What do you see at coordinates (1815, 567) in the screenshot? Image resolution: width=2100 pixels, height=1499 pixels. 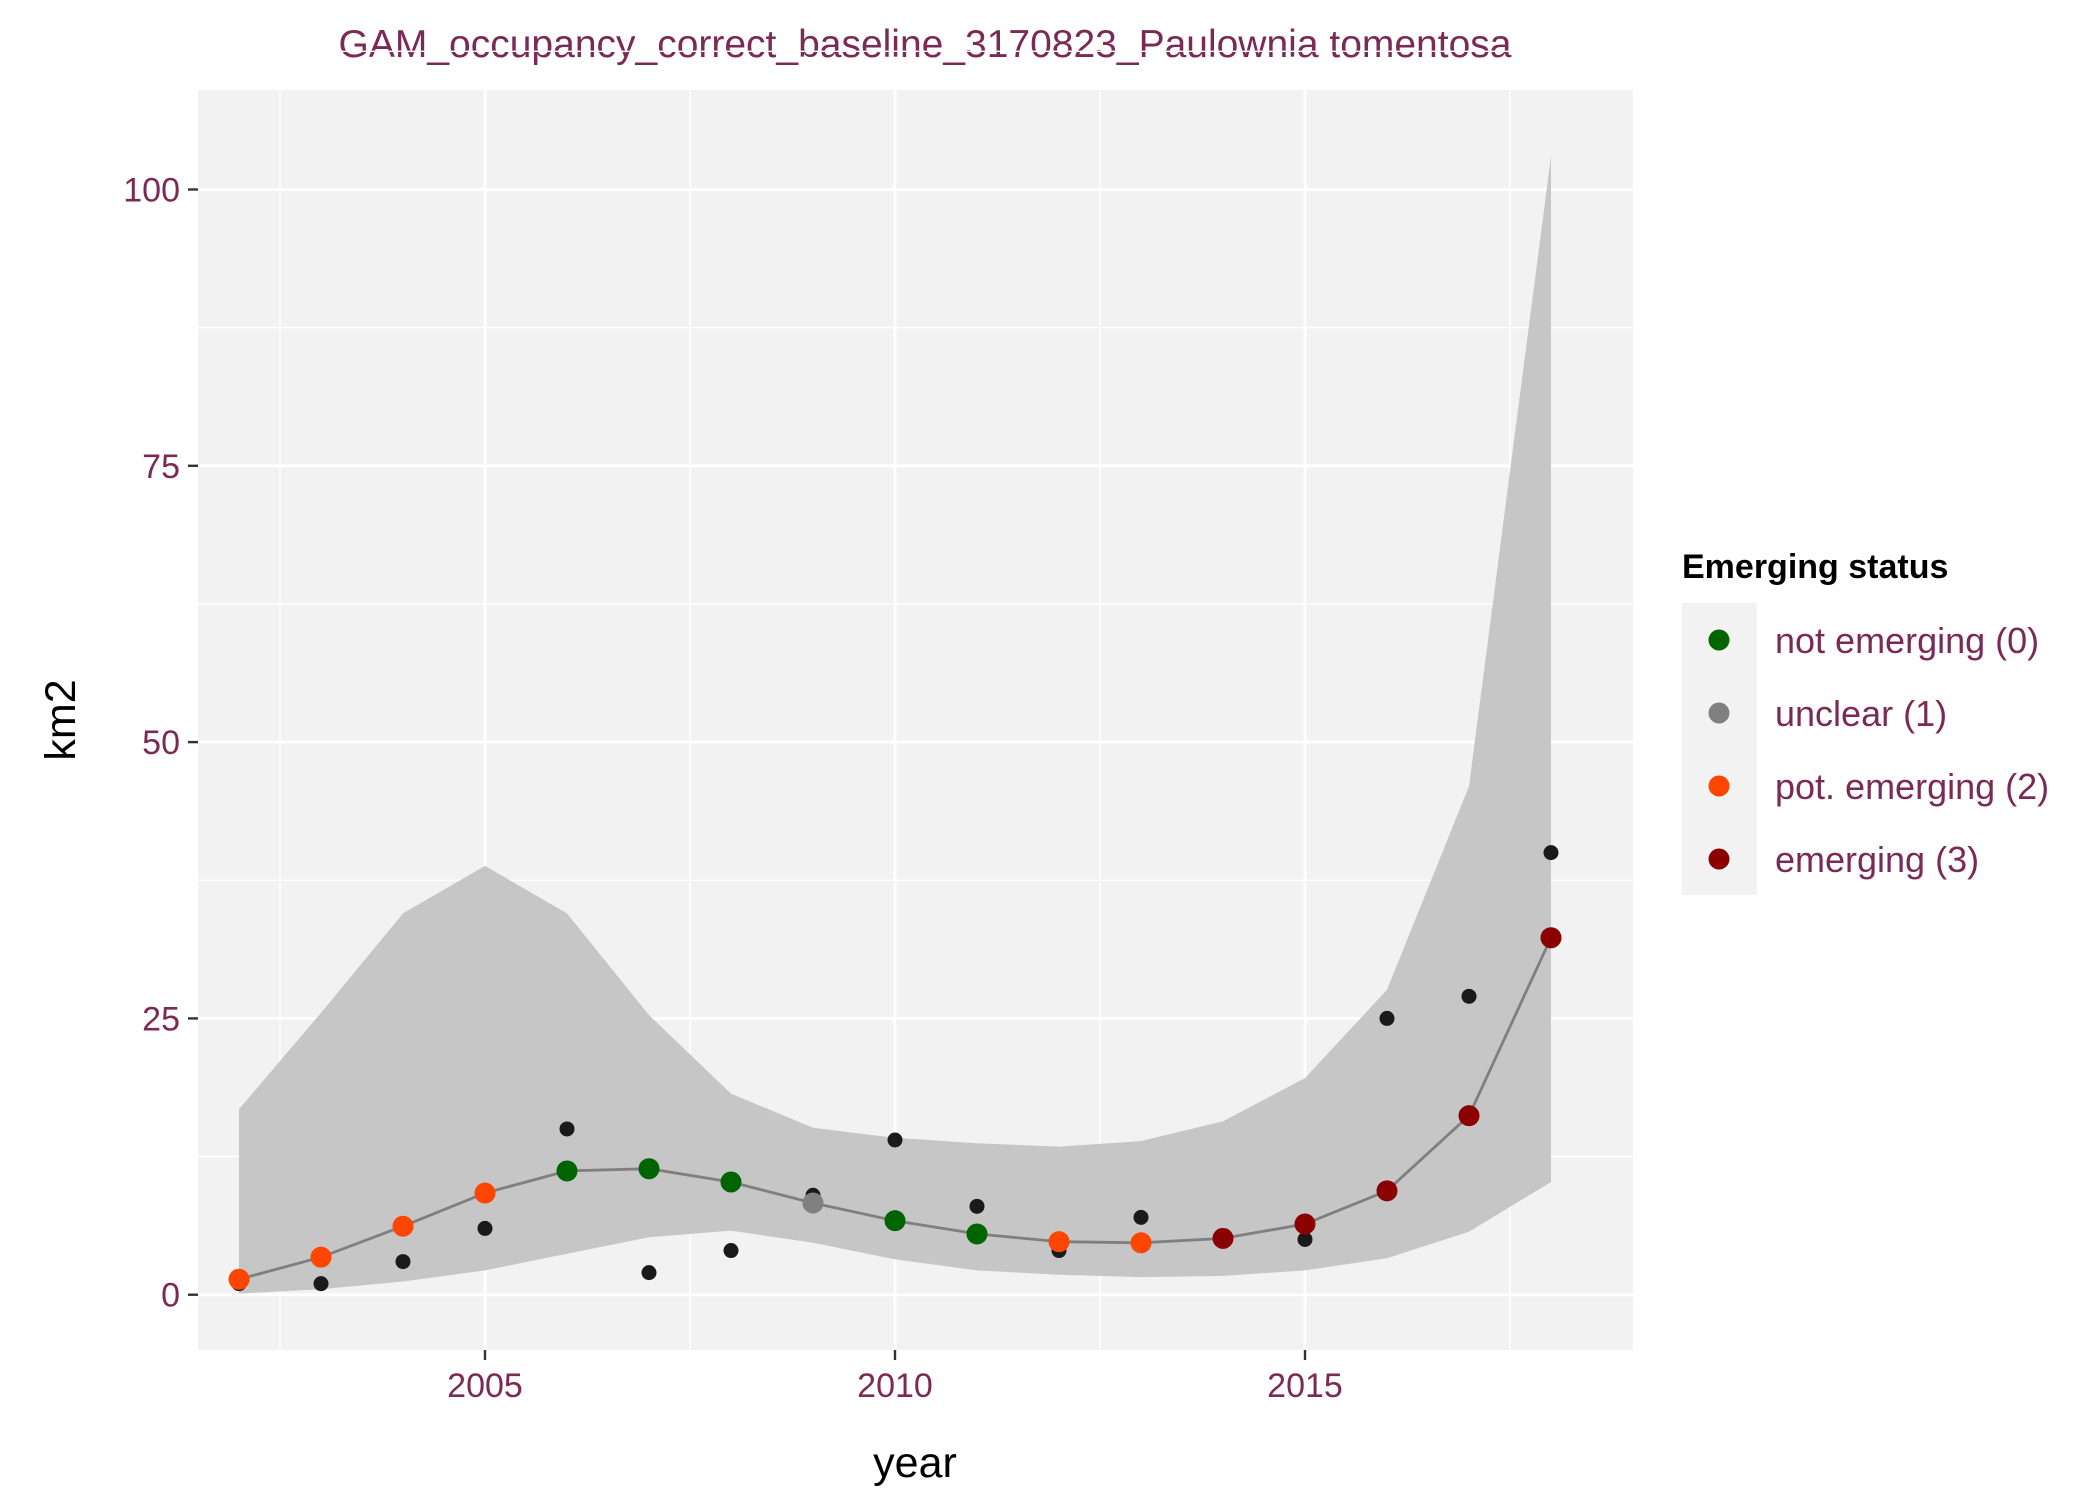 I see `legend-title: Emerging status` at bounding box center [1815, 567].